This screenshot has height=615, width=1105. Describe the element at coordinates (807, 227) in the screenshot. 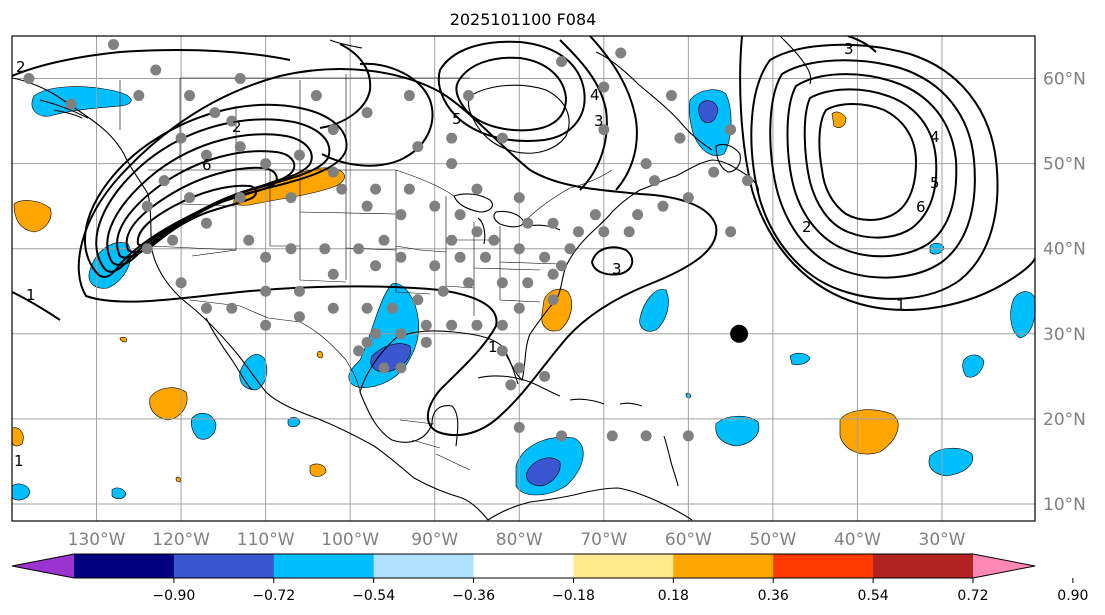

I see `contour-label: 2` at that location.